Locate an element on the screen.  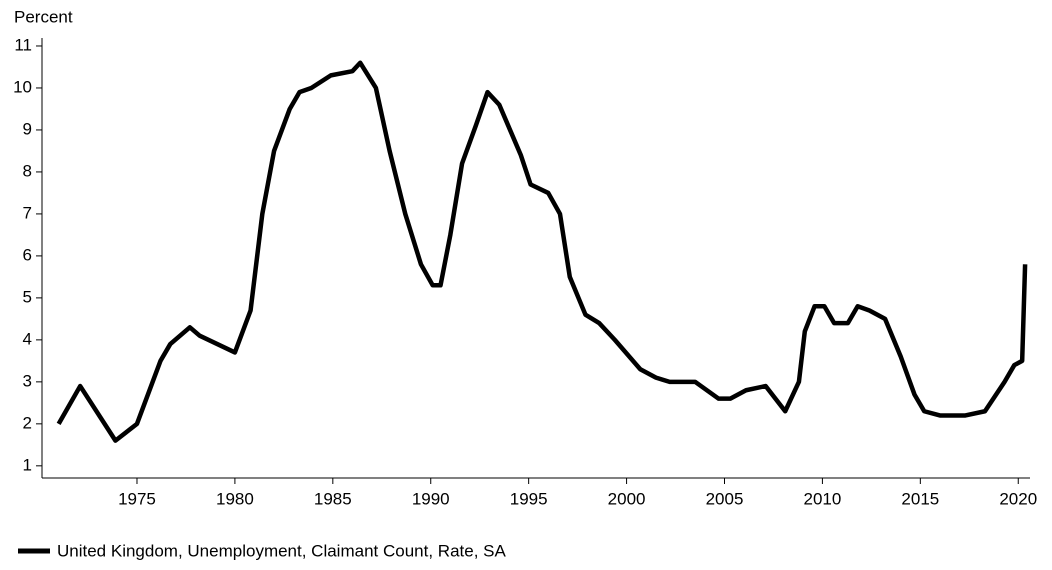
x-tick-label: 1980 is located at coordinates (235, 498).